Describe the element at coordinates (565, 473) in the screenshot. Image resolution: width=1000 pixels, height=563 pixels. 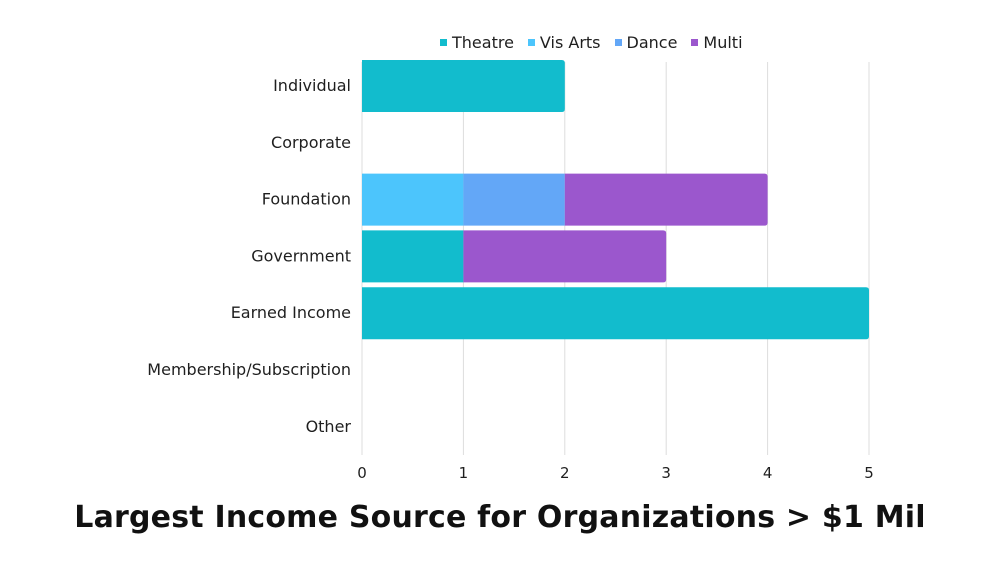
I see `x-tick-label: 2` at that location.